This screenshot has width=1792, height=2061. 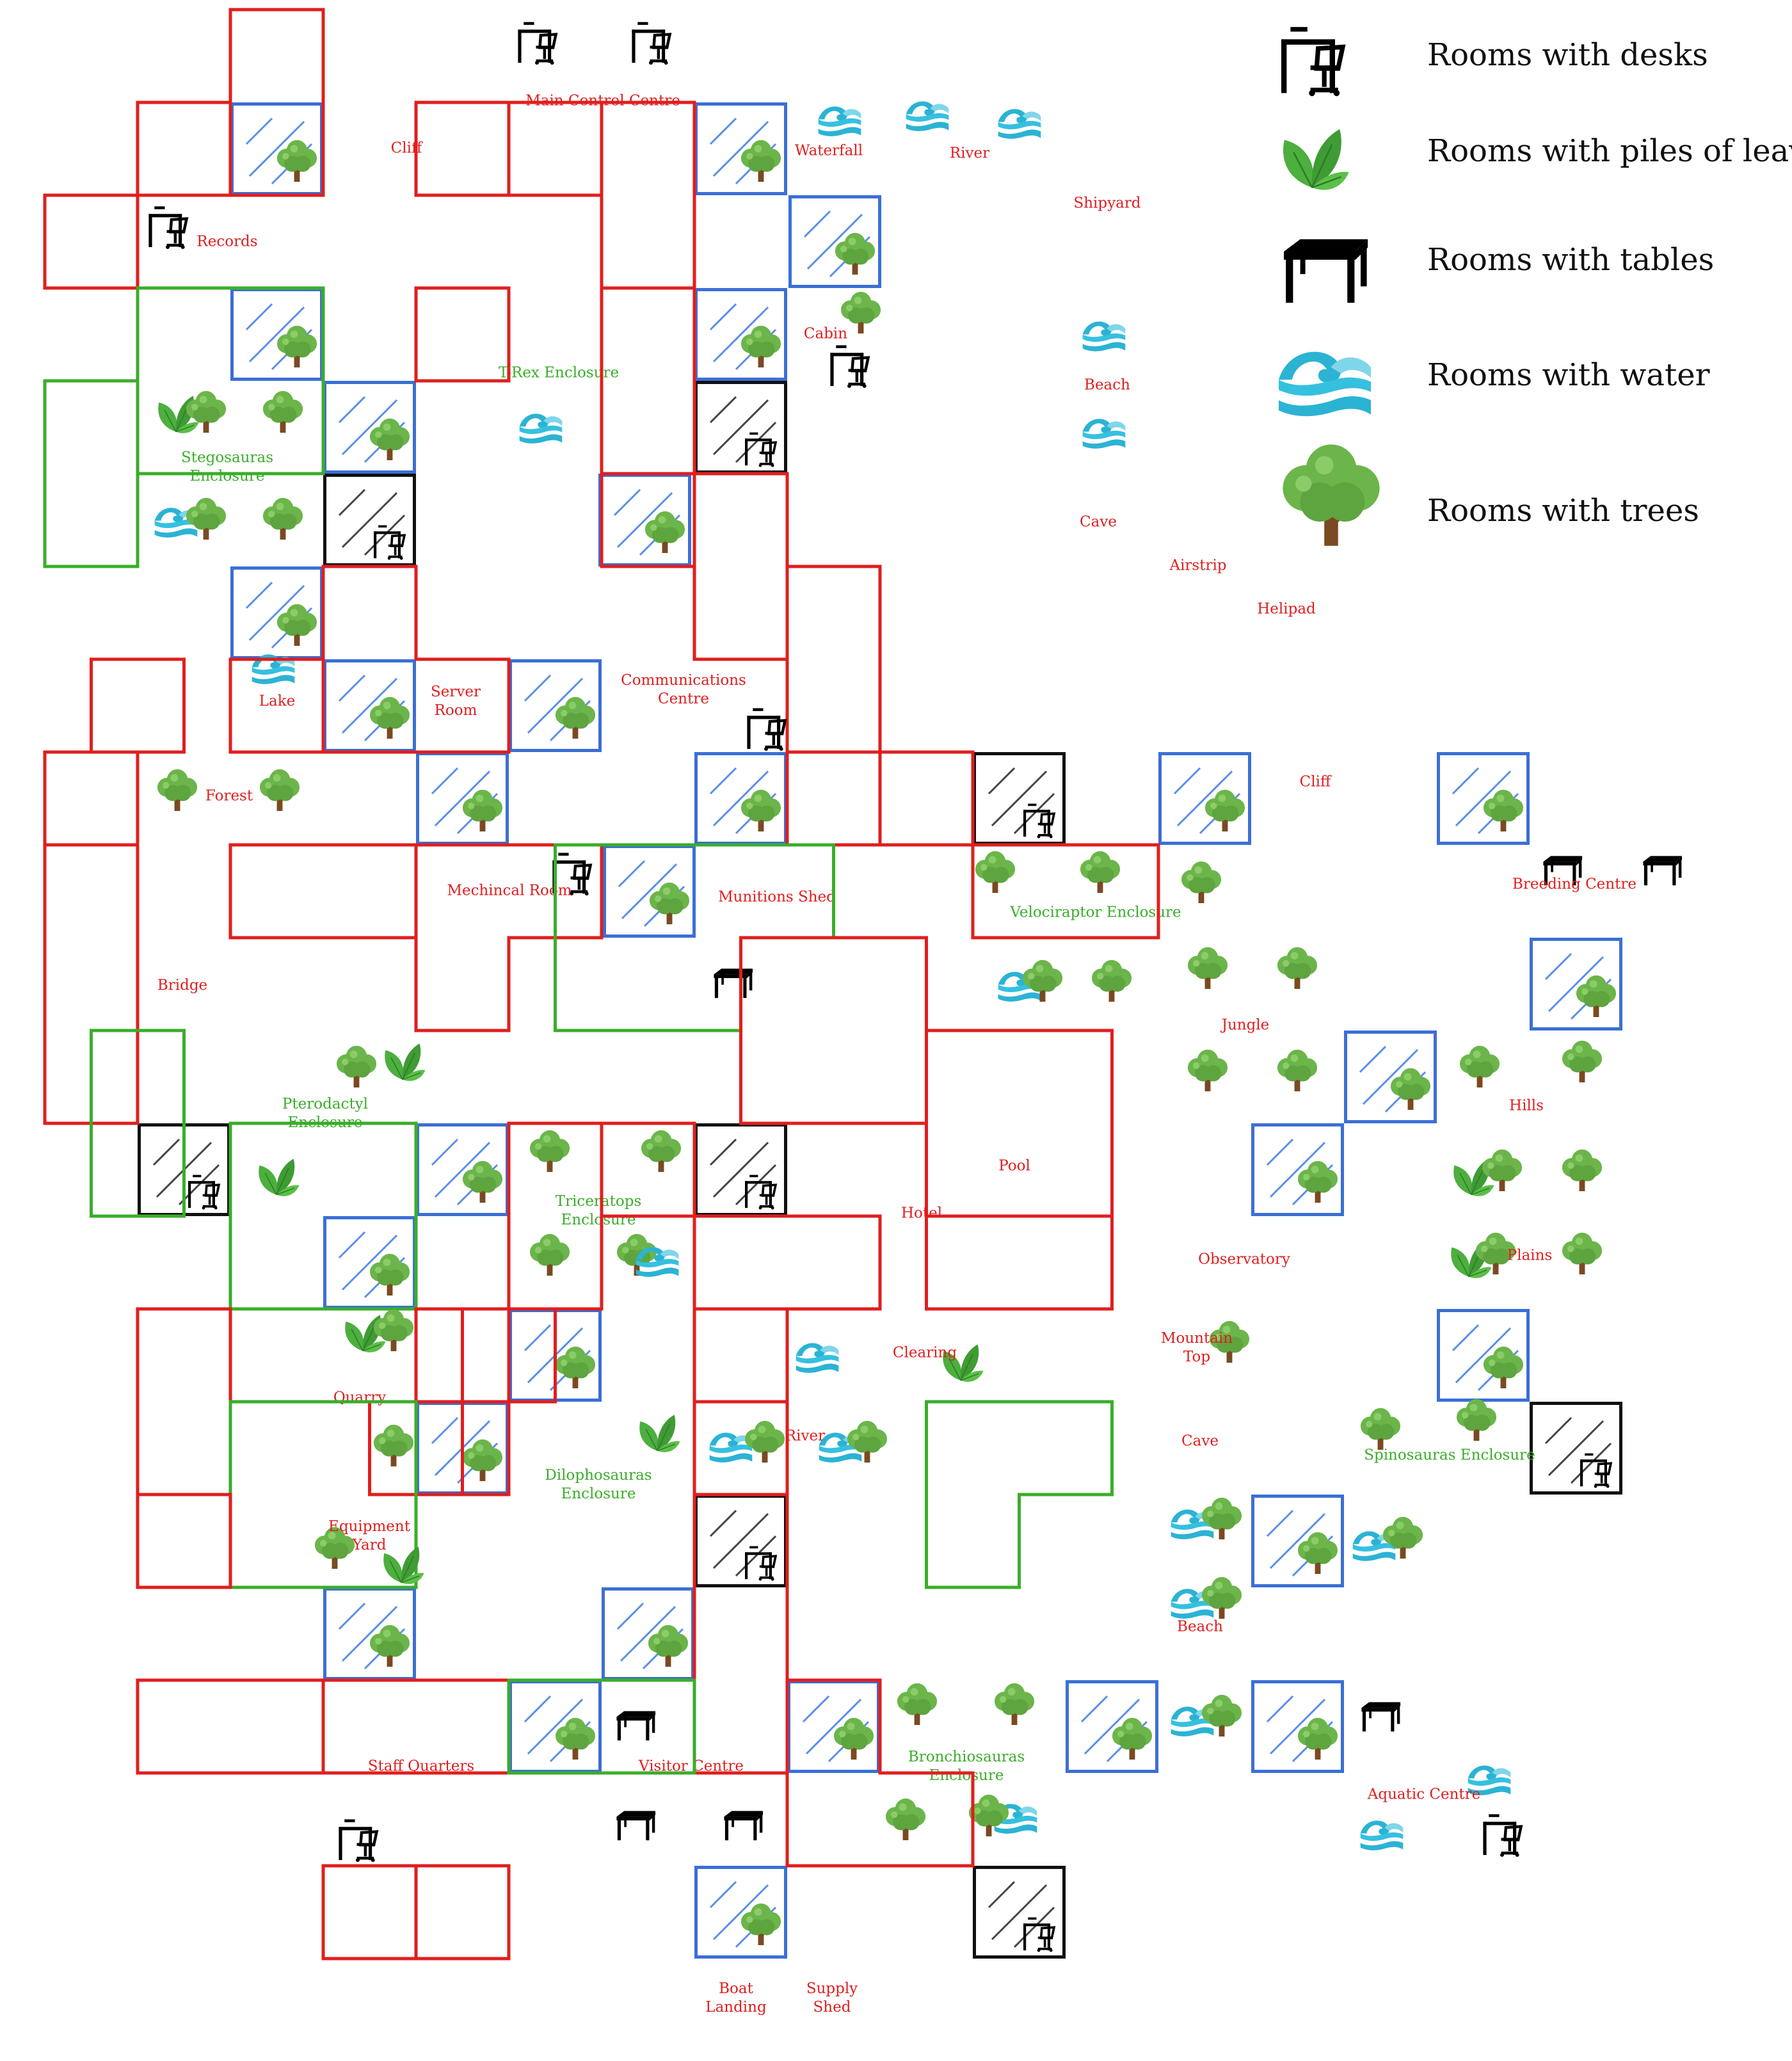 What do you see at coordinates (1098, 522) in the screenshot?
I see `room-label: Cave` at bounding box center [1098, 522].